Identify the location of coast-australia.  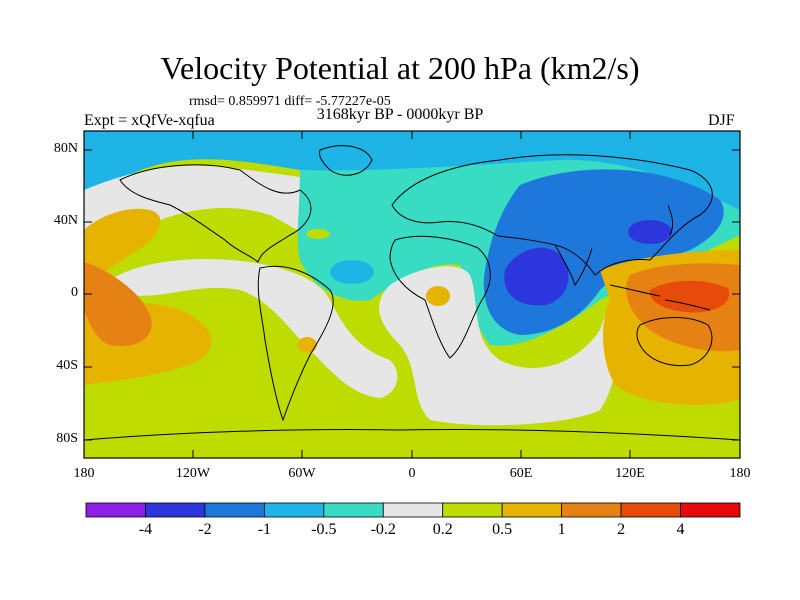
(674, 342).